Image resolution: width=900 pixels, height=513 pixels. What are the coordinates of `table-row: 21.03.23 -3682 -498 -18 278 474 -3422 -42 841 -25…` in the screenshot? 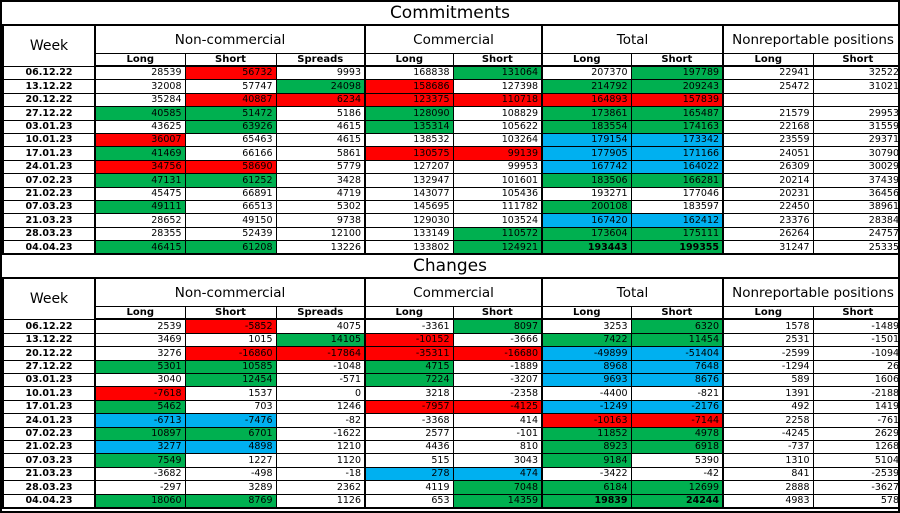 It's located at (450, 474).